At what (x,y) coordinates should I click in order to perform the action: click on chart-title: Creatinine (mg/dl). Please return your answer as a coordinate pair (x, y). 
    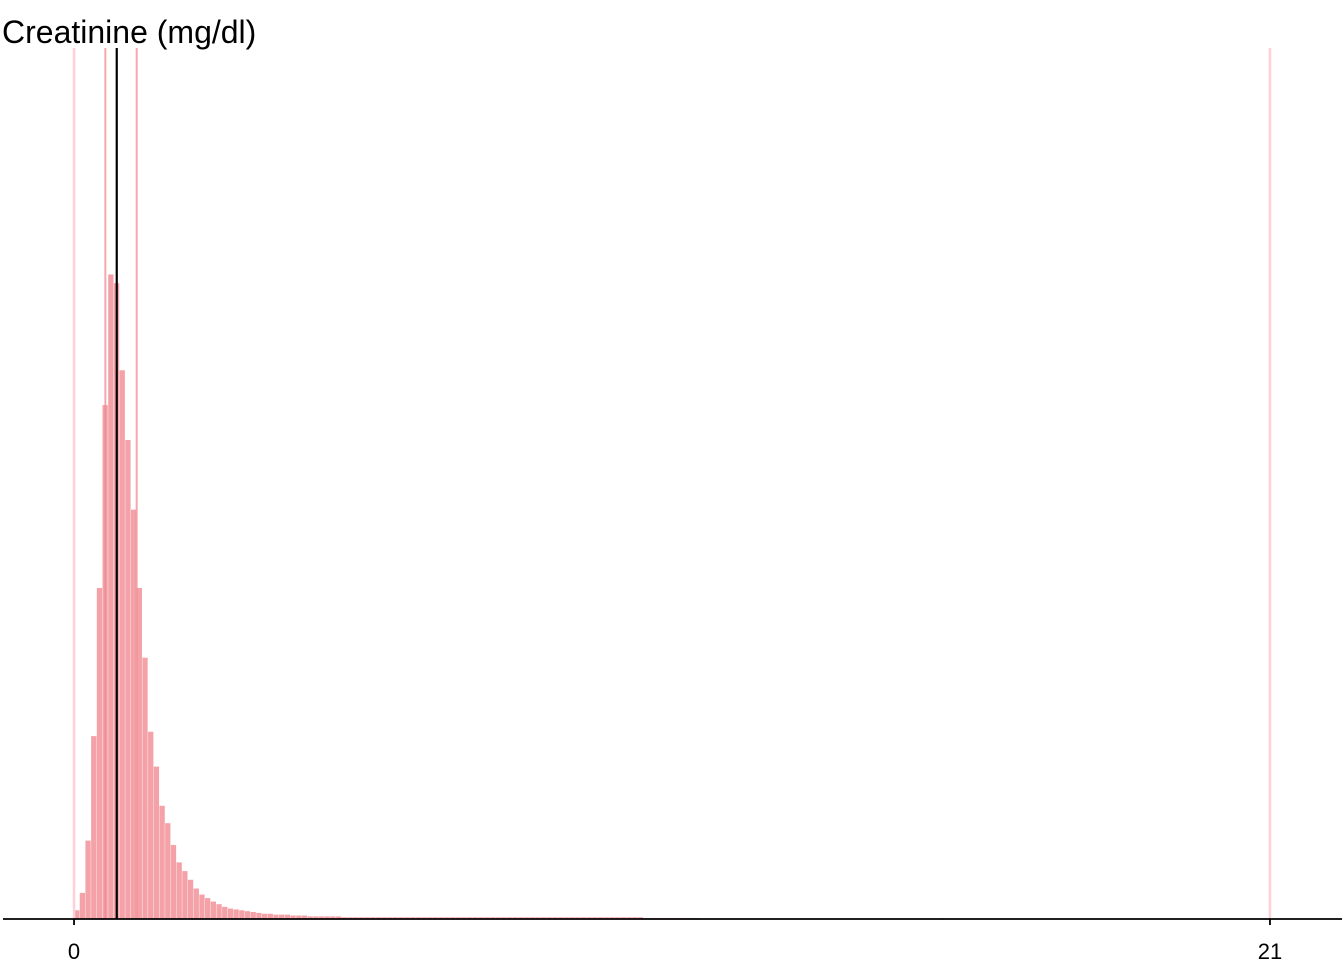
    Looking at the image, I should click on (129, 32).